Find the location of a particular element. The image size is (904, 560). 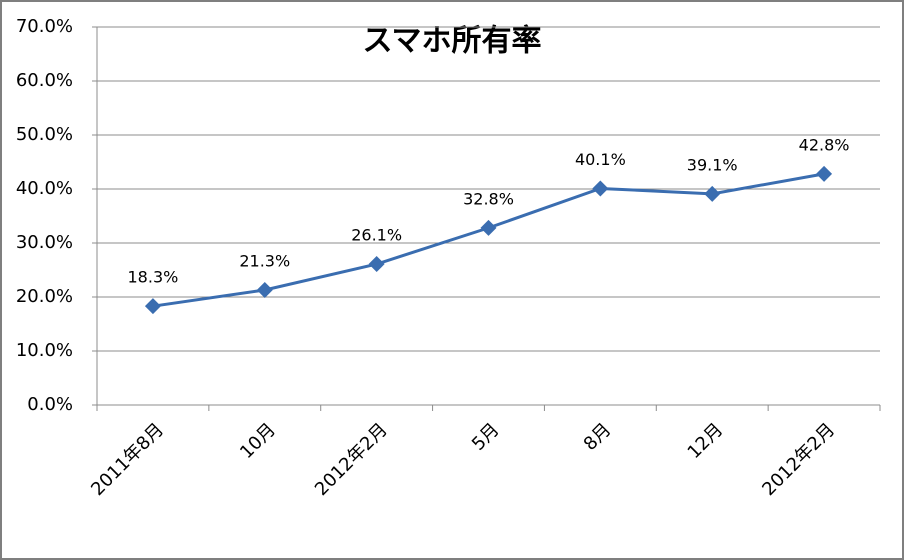

y-tick-label: 20.0% is located at coordinates (44, 296).